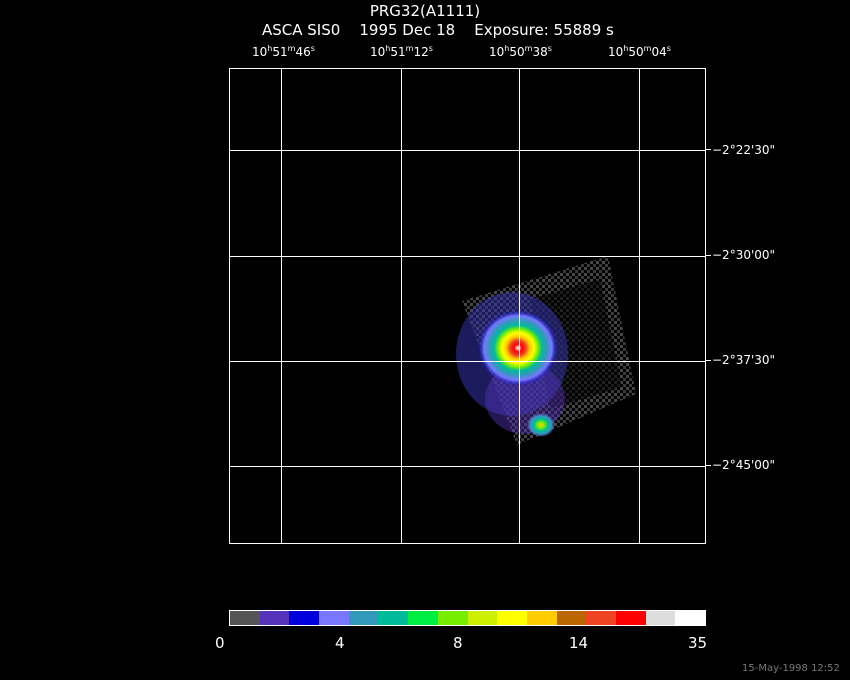 The image size is (850, 680). Describe the element at coordinates (458, 643) in the screenshot. I see `colorbar-label-8: 8` at that location.